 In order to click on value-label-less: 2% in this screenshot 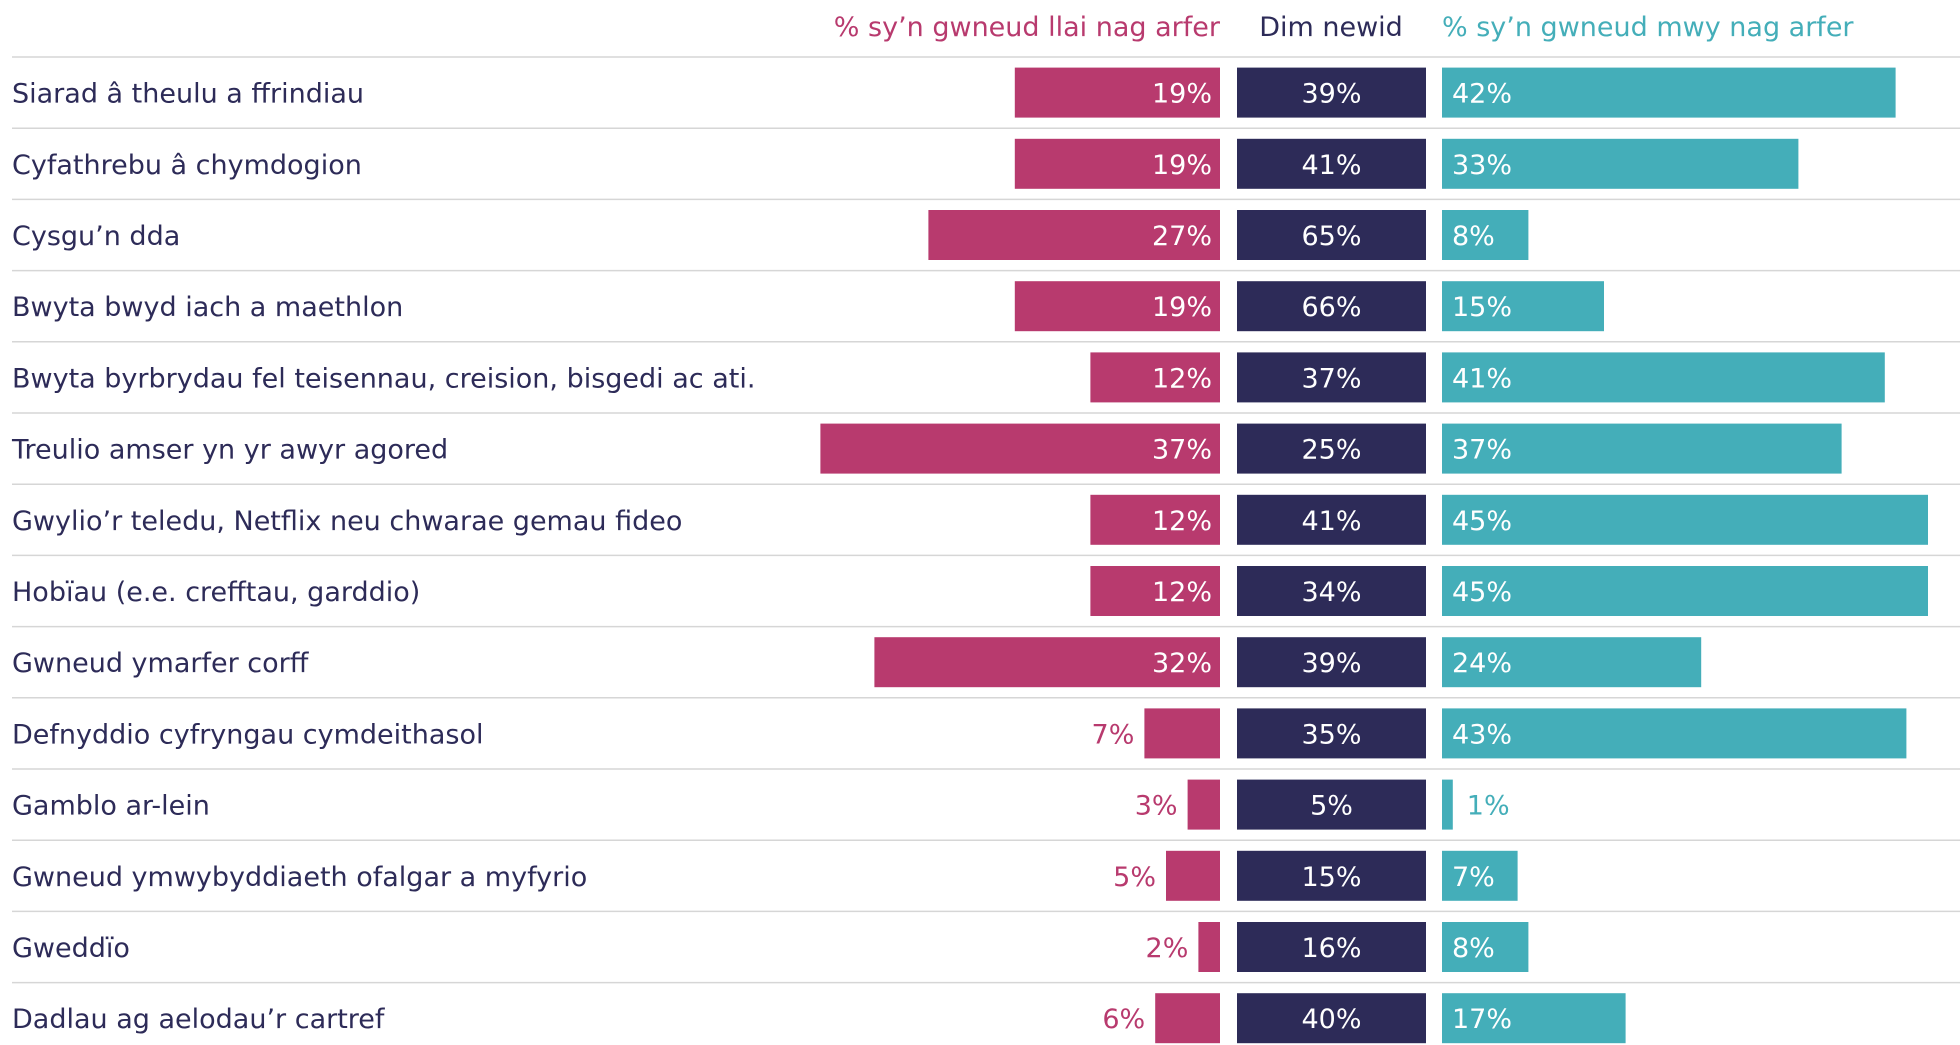, I will do `click(1167, 948)`.